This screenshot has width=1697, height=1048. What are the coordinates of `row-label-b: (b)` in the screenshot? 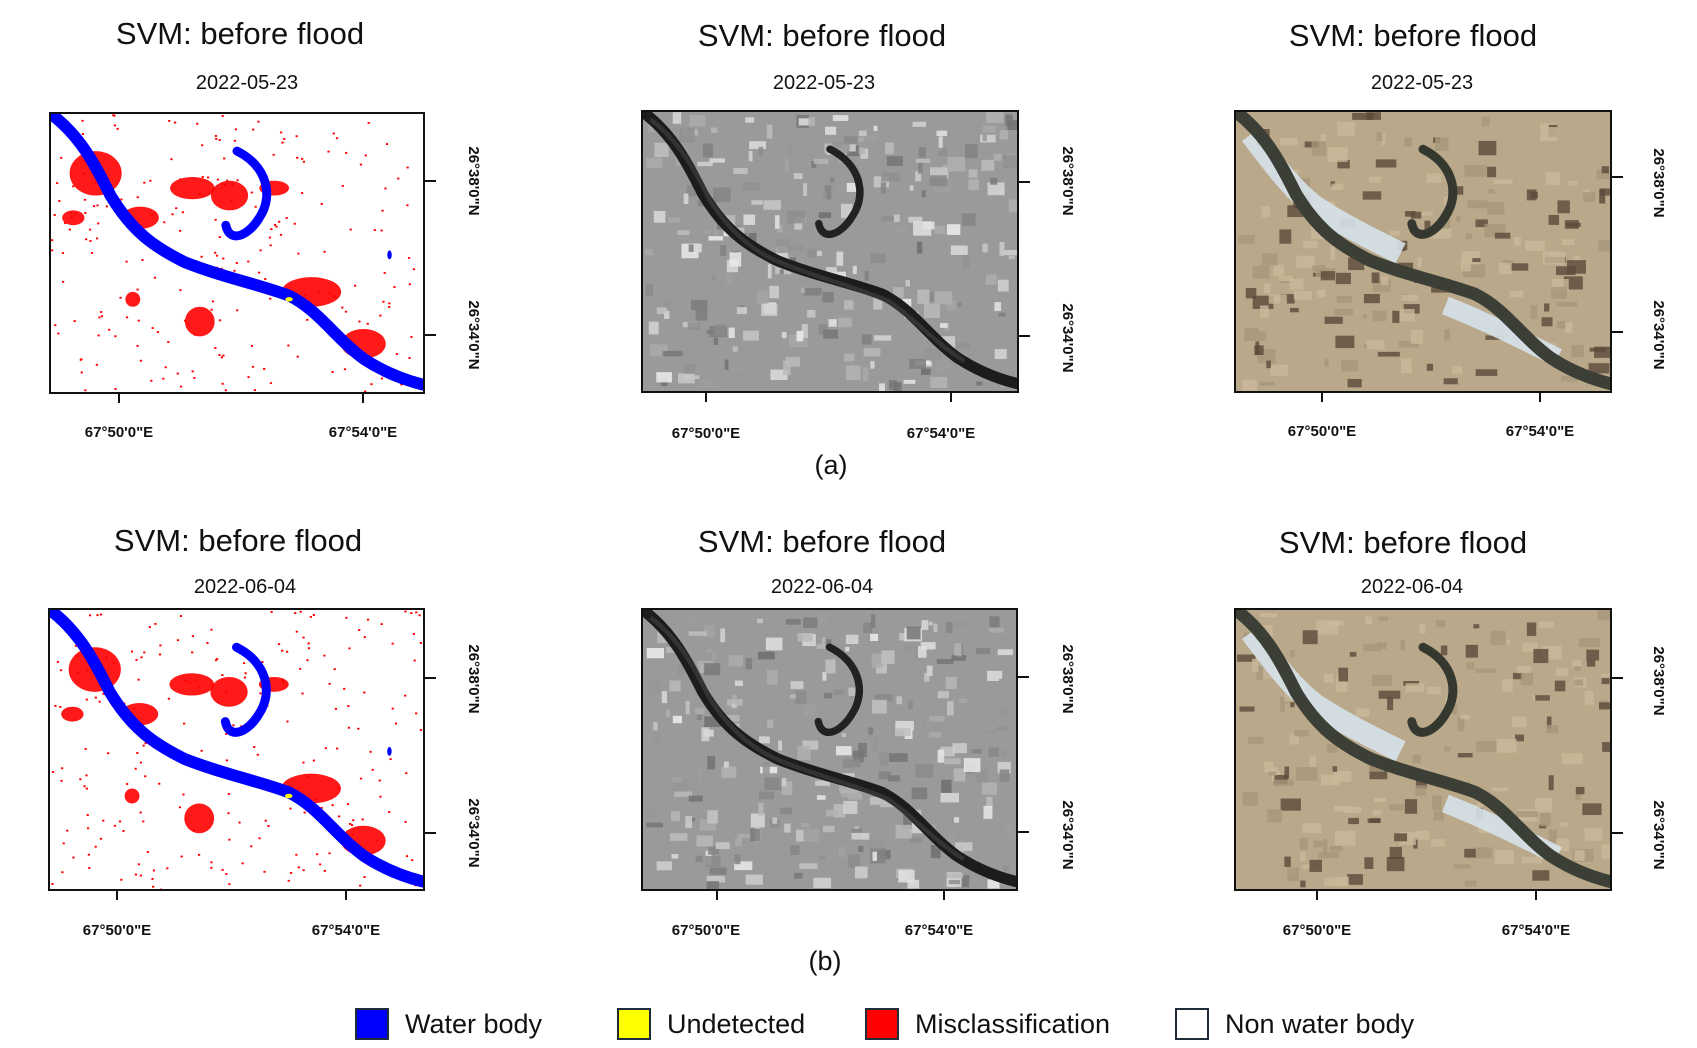 It's located at (825, 961).